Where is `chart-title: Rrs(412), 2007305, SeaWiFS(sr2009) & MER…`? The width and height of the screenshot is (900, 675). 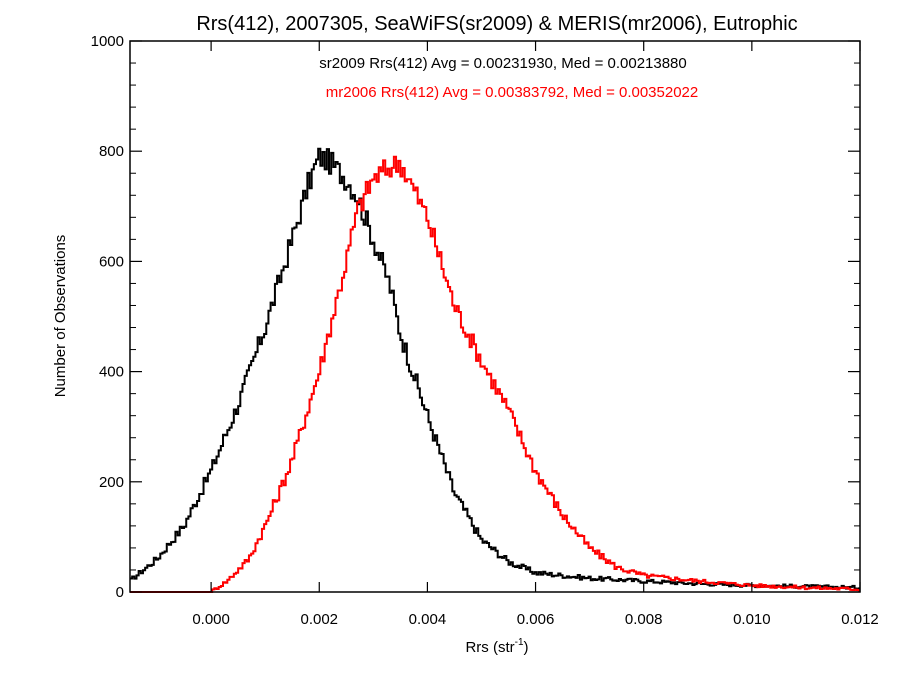
chart-title: Rrs(412), 2007305, SeaWiFS(sr2009) & MER… is located at coordinates (496, 24).